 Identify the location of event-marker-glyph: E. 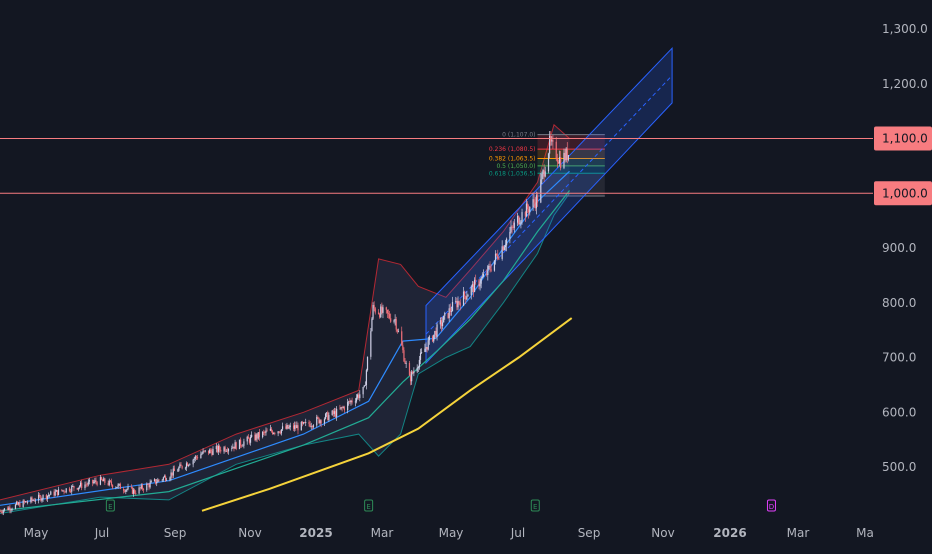
(535, 507).